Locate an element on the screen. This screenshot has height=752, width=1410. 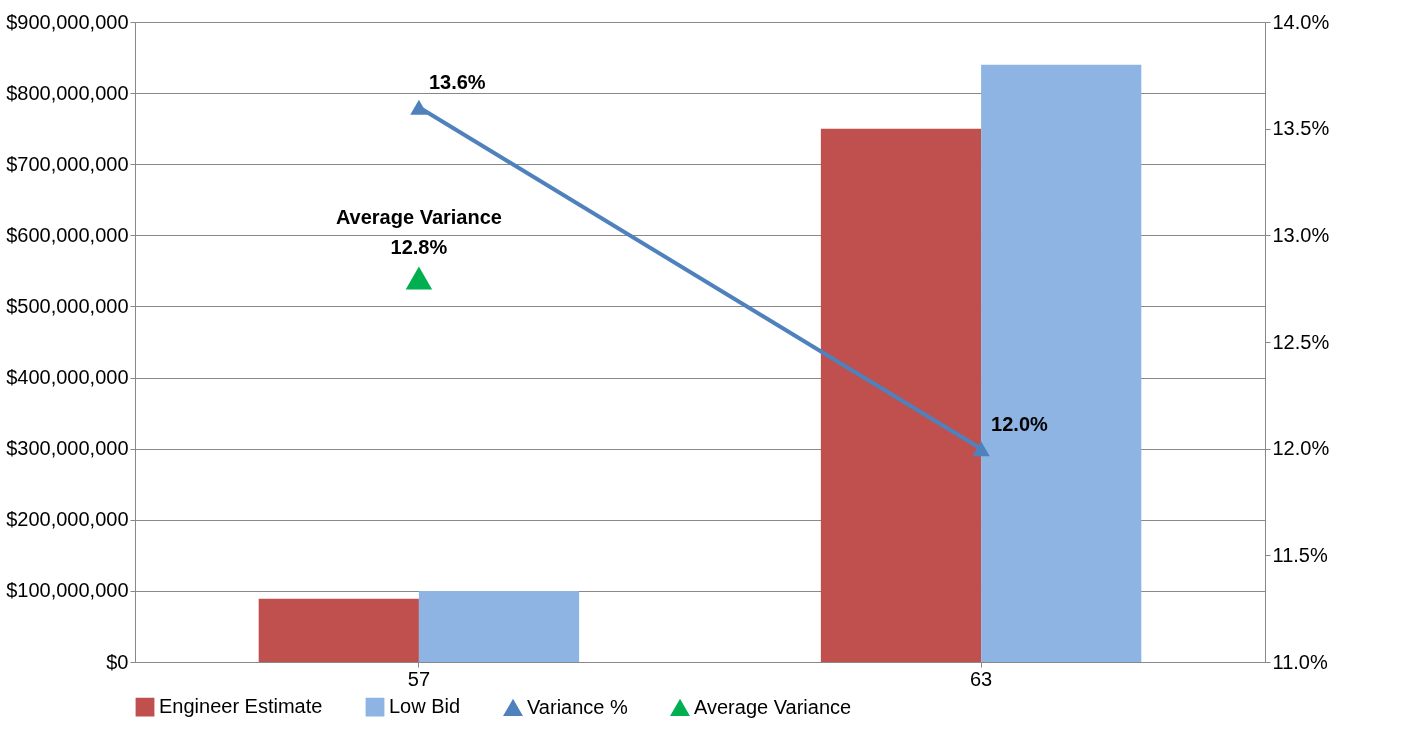
legend-label: Average Variance is located at coordinates (773, 706).